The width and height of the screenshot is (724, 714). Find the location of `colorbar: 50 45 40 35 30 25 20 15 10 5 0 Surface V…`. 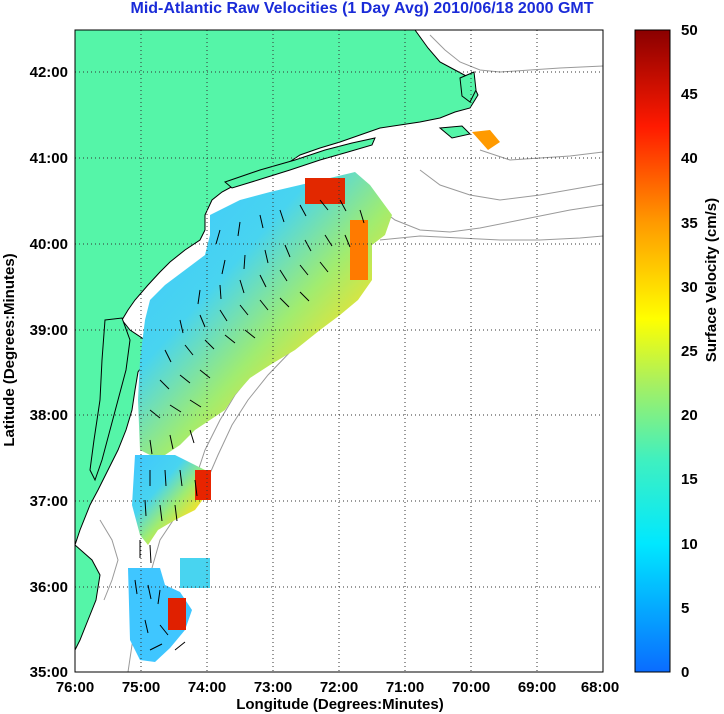

colorbar: 50 45 40 35 30 25 20 15 10 5 0 Surface V… is located at coordinates (677, 351).